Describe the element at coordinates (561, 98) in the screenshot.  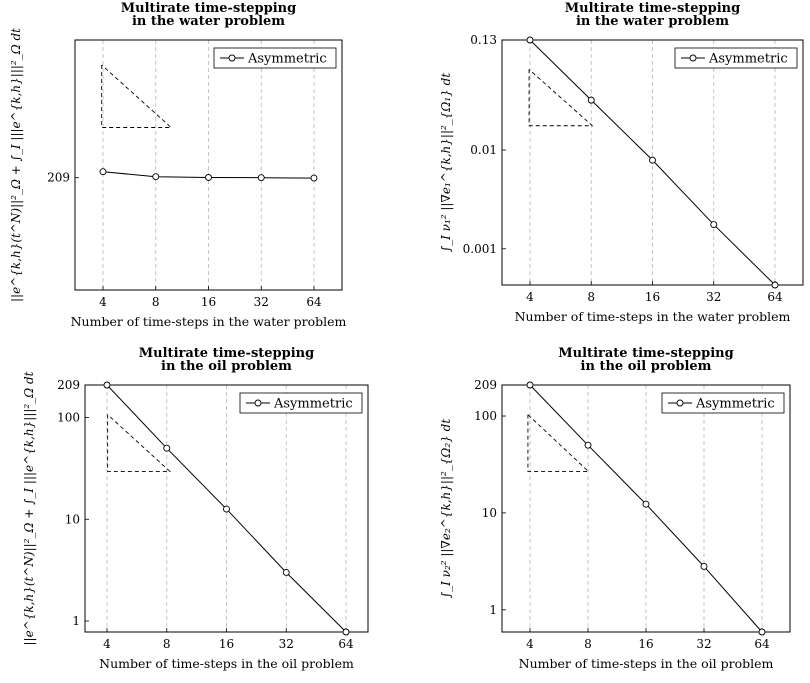
I see `panel-2-slope-triangle` at that location.